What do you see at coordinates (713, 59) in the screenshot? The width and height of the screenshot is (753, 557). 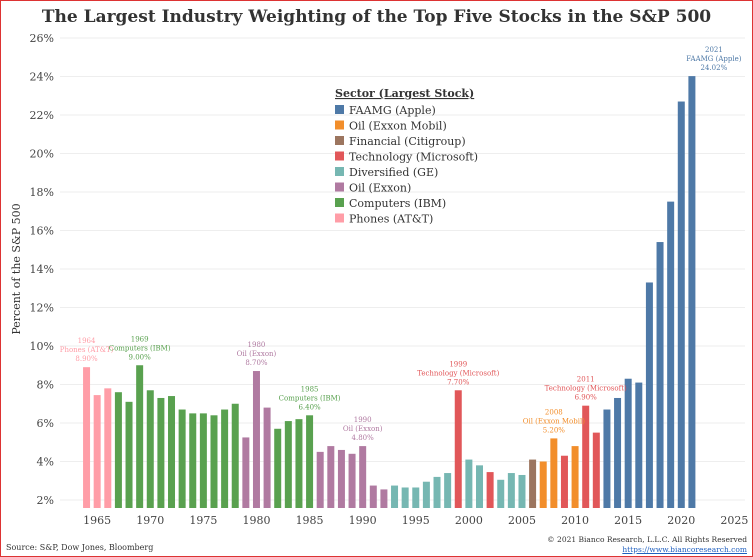 I see `annotation-text: FAAMG (Apple)` at bounding box center [713, 59].